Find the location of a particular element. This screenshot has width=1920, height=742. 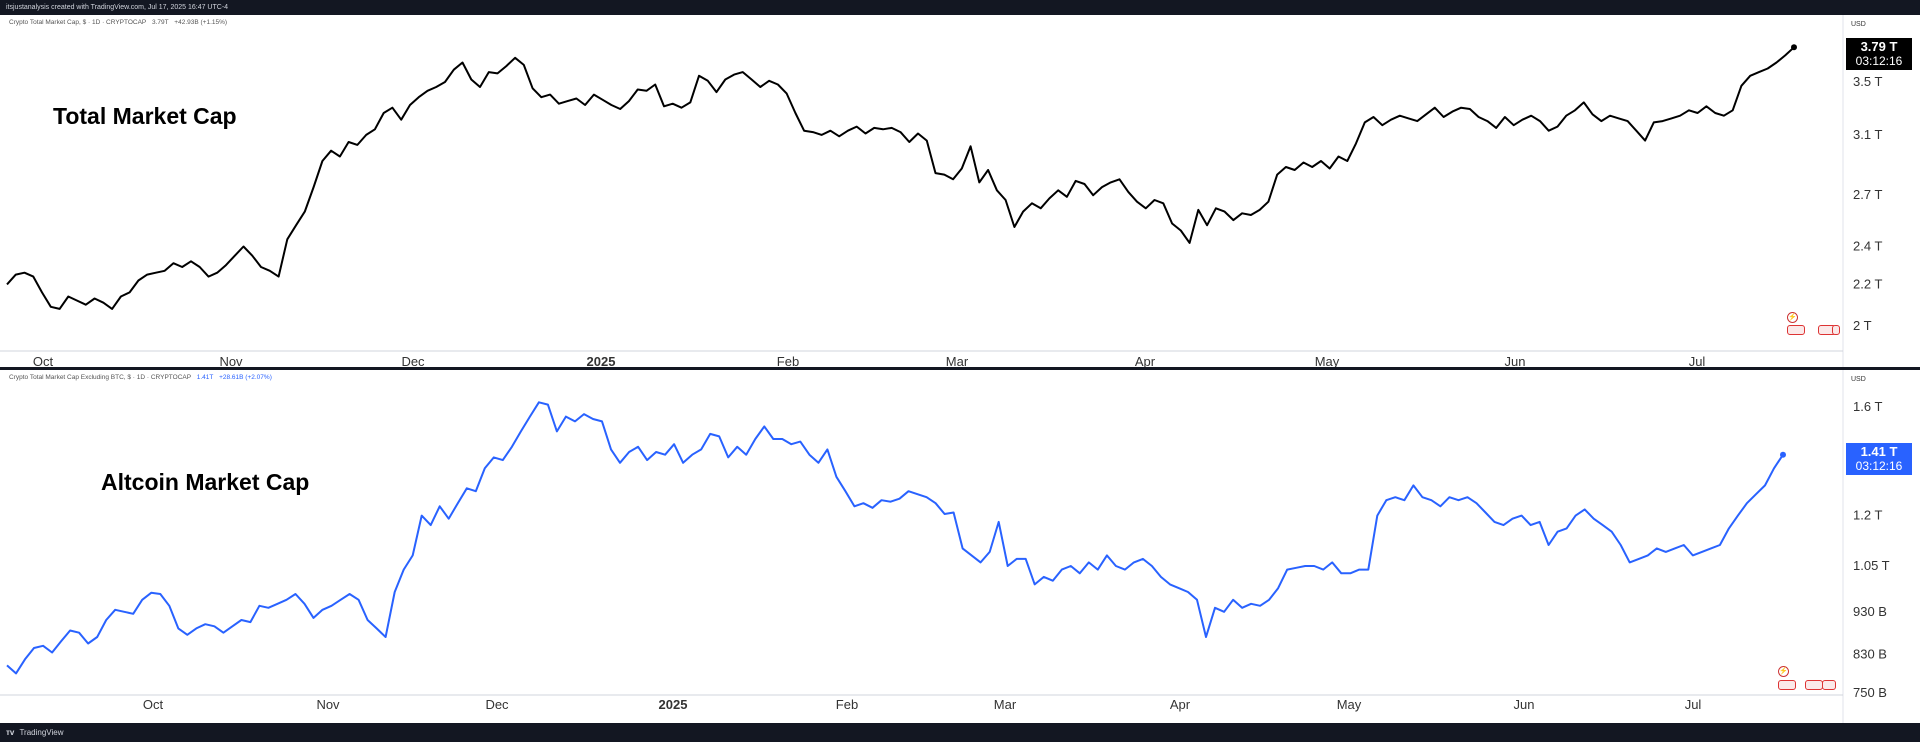

pane2-price-badge: 1.41 T 03:12:16 is located at coordinates (1879, 459).